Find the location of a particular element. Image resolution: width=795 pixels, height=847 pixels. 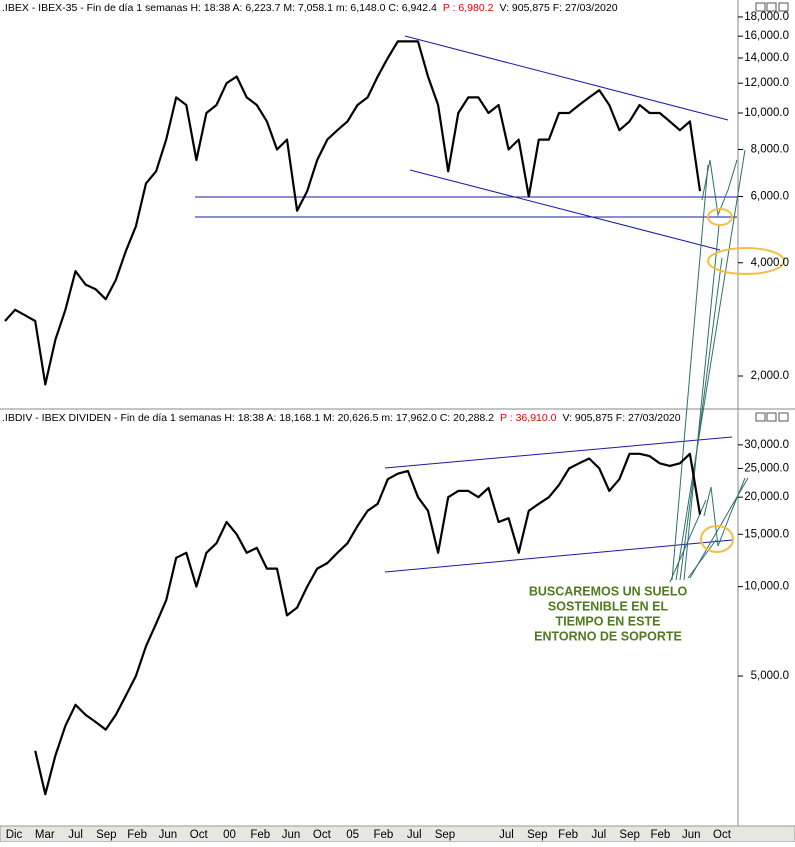

y-tick-label: 8,000.0 is located at coordinates (770, 149).